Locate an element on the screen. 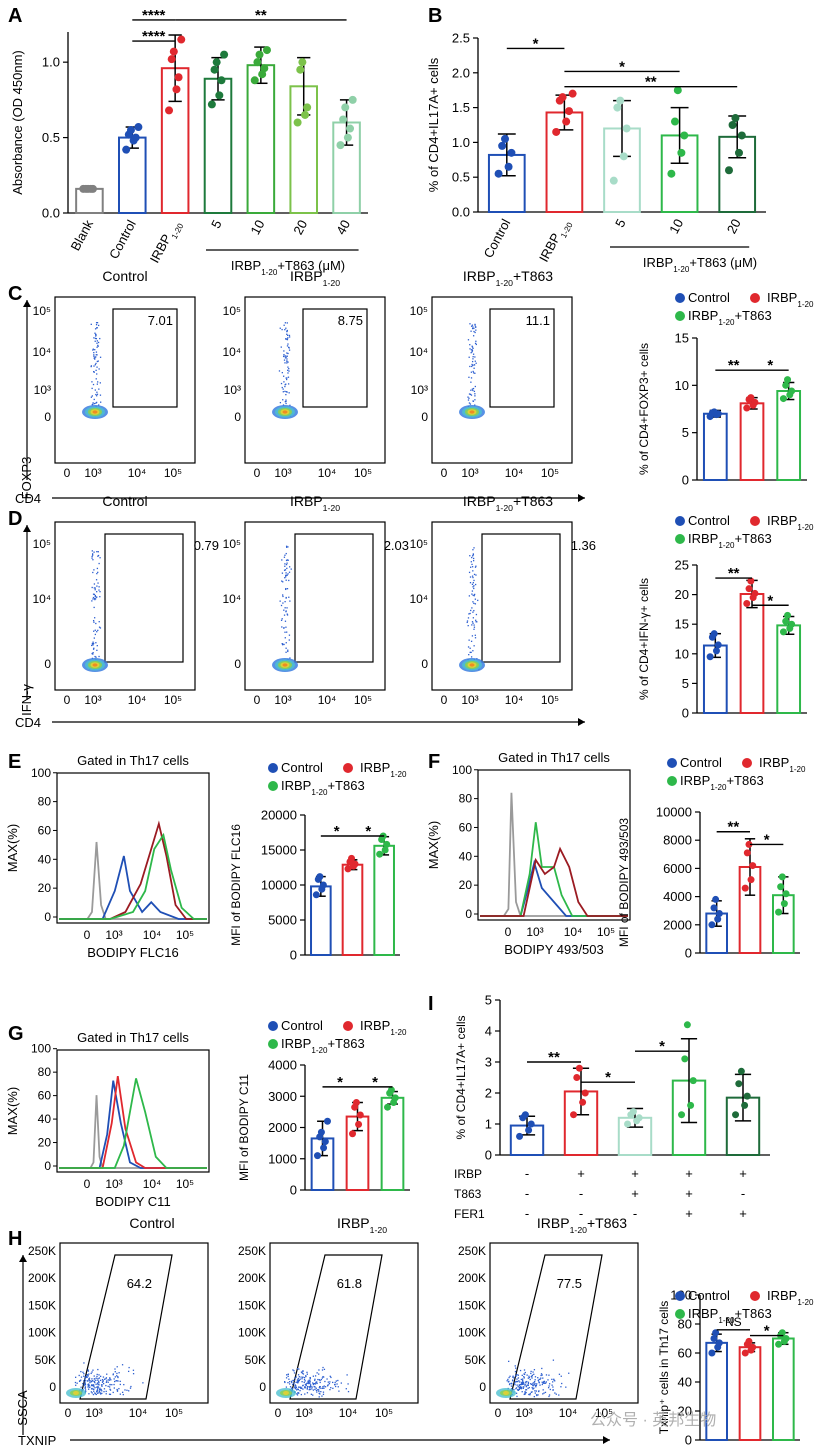 The width and height of the screenshot is (821, 1454). bar is located at coordinates (715, 447).